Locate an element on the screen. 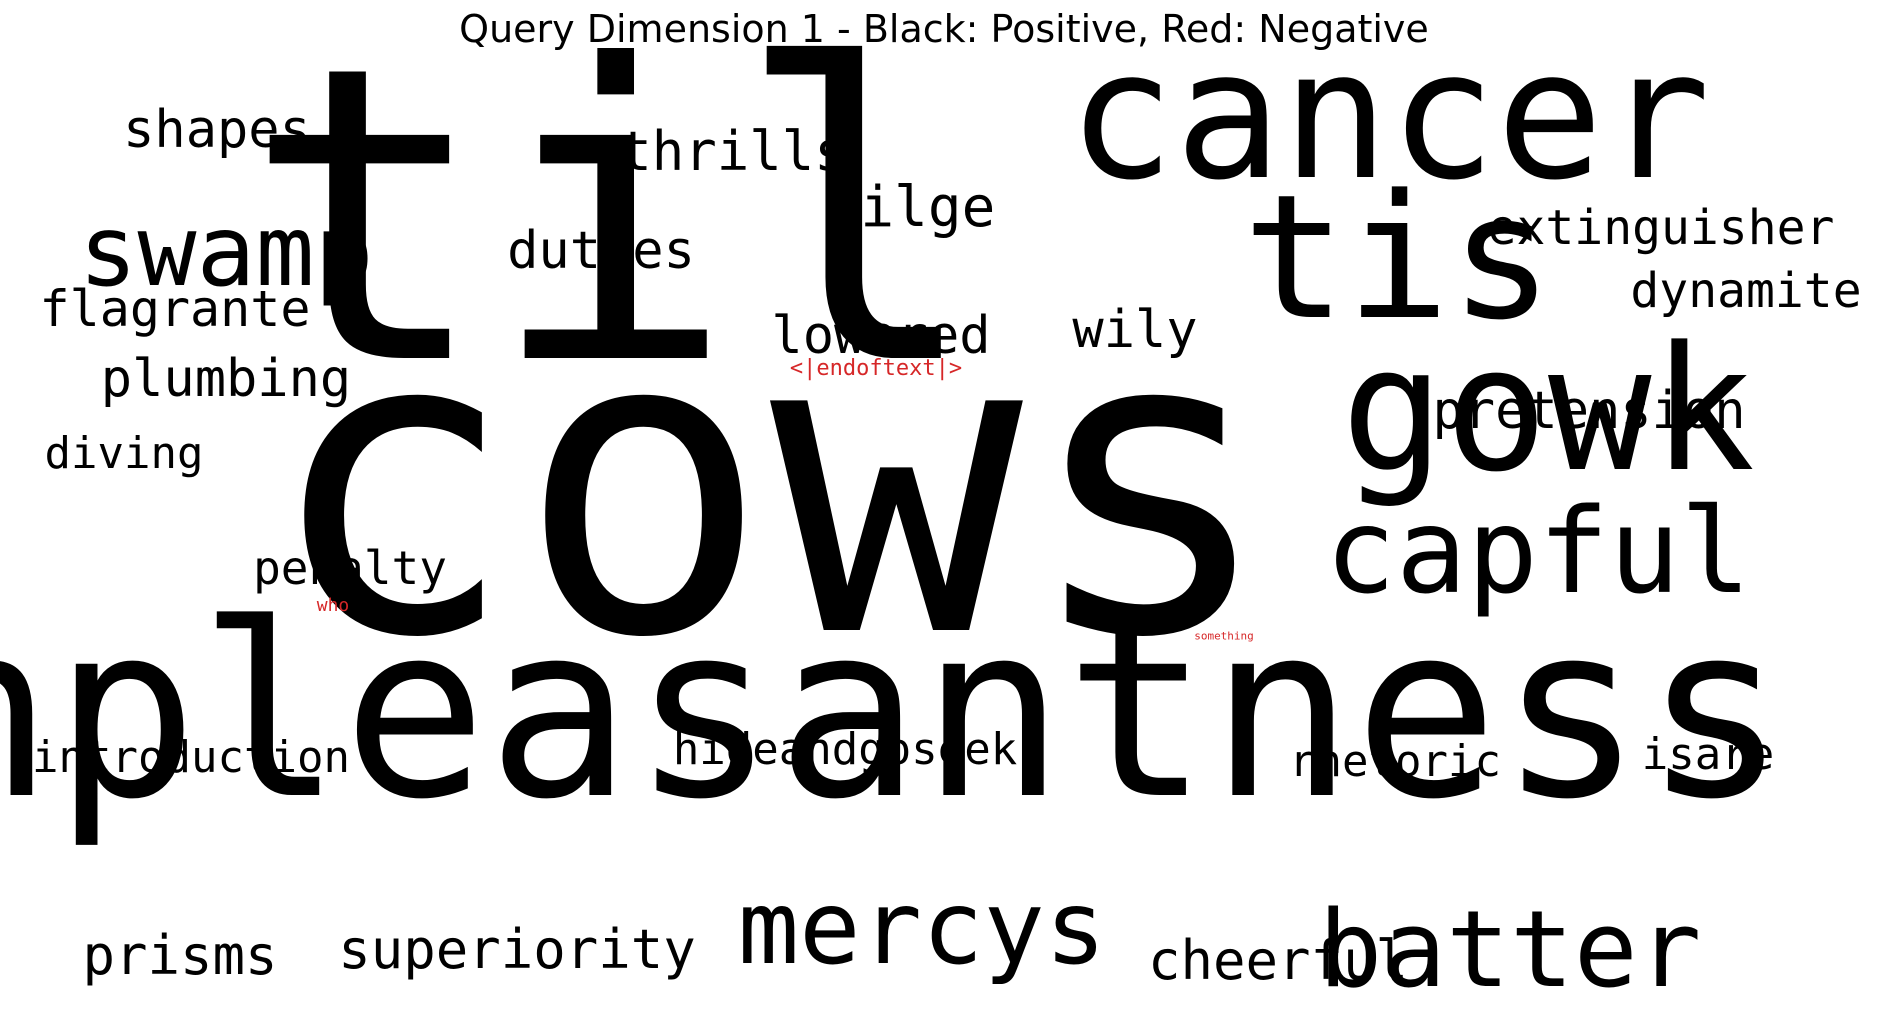 The width and height of the screenshot is (1888, 1011). word-lowered: lowered is located at coordinates (881, 336).